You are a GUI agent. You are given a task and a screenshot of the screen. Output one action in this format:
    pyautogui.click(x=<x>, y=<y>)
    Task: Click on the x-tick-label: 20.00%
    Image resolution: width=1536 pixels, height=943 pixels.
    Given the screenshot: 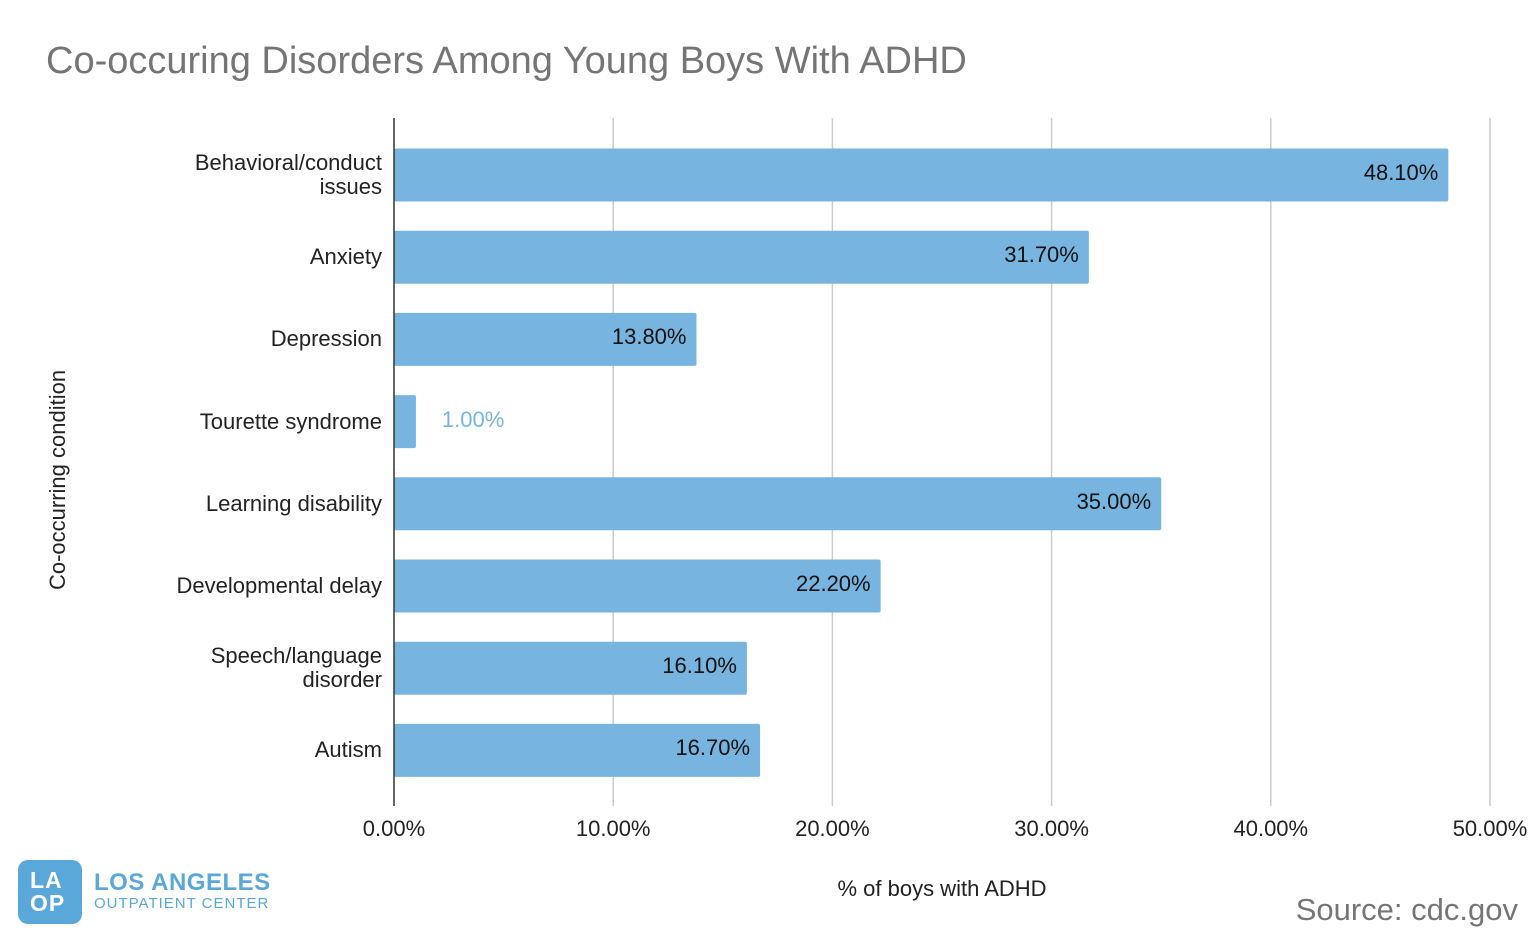 What is the action you would take?
    pyautogui.click(x=832, y=828)
    